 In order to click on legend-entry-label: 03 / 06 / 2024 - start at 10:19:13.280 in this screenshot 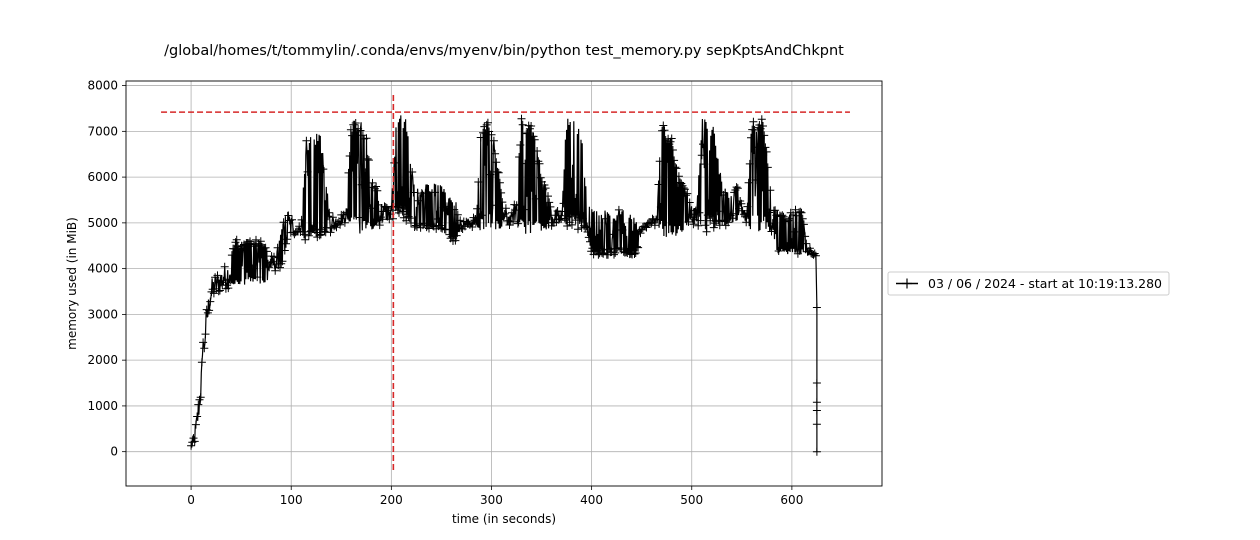, I will do `click(1045, 283)`.